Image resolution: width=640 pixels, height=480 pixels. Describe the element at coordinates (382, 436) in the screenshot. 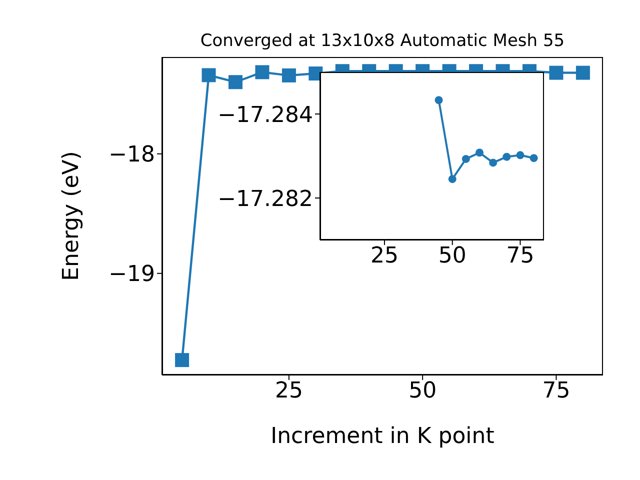

I see `x-axis-title: Increment in K point` at that location.